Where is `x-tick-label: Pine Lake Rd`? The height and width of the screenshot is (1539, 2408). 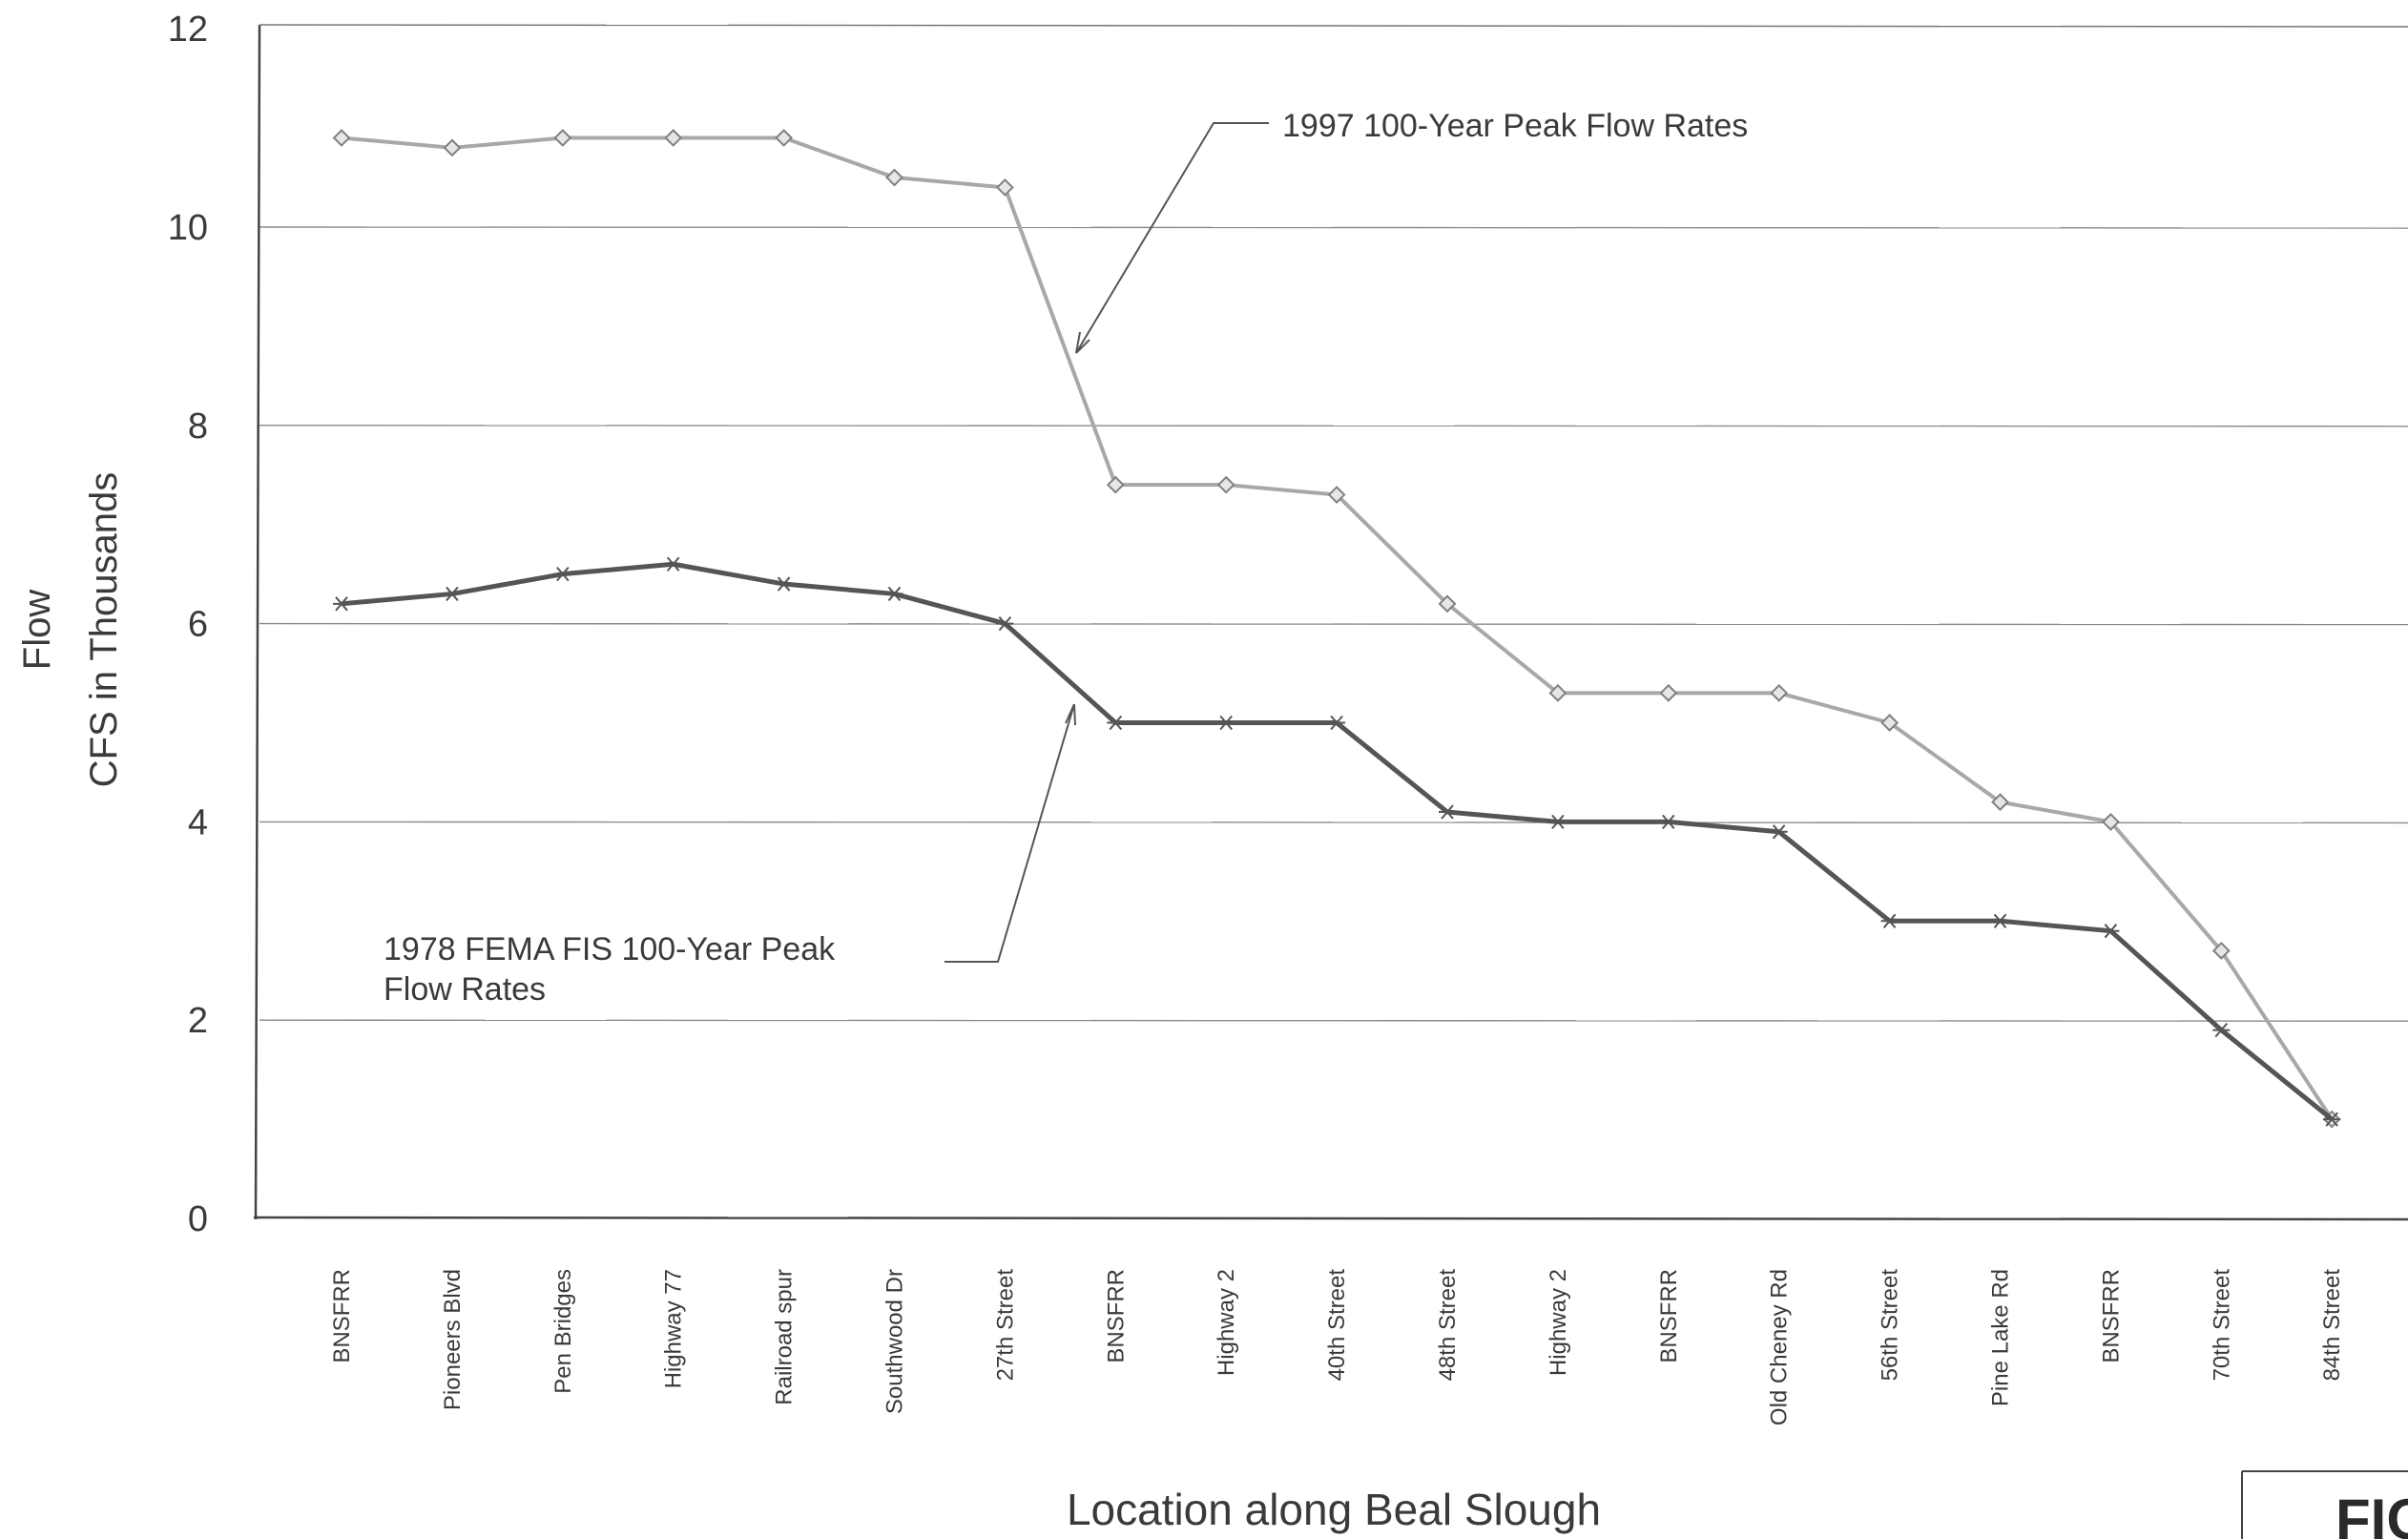 x-tick-label: Pine Lake Rd is located at coordinates (2001, 1338).